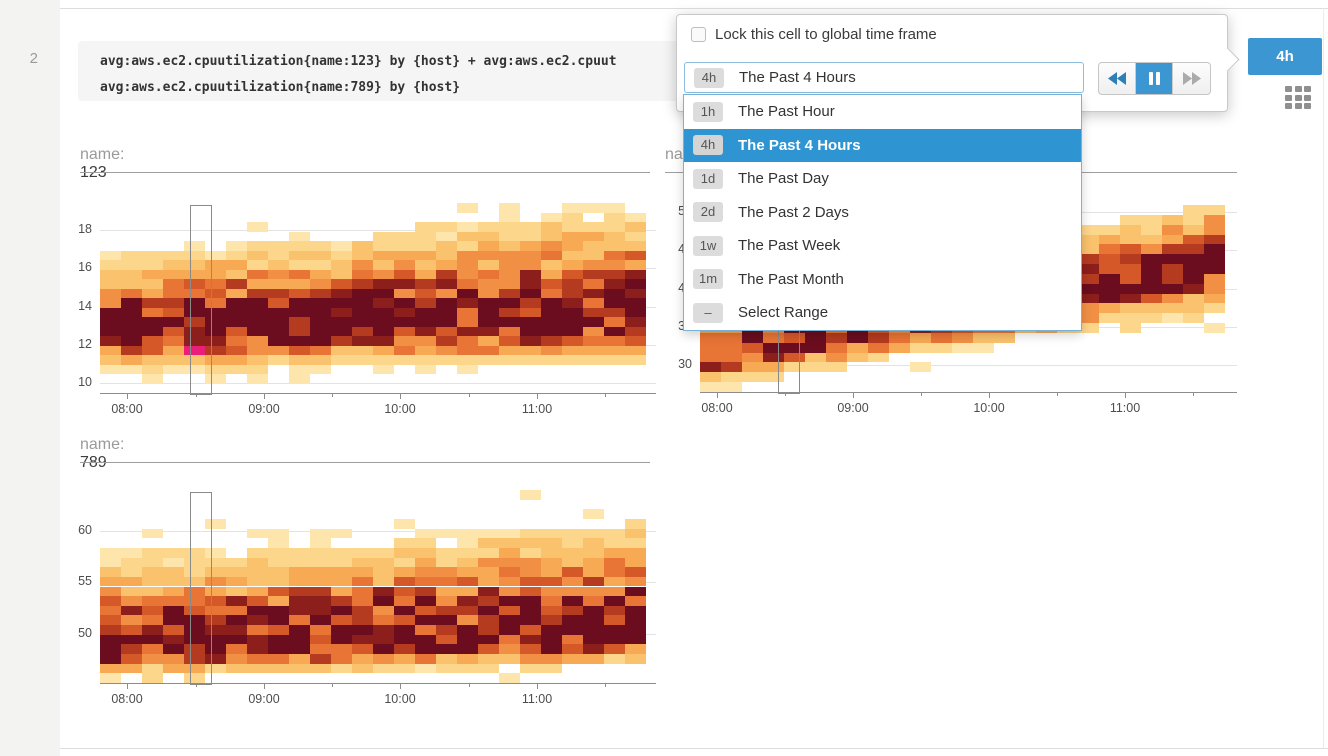  What do you see at coordinates (882, 112) in the screenshot?
I see `timeframe-option-the-past-hour: 1h The Past Hour` at bounding box center [882, 112].